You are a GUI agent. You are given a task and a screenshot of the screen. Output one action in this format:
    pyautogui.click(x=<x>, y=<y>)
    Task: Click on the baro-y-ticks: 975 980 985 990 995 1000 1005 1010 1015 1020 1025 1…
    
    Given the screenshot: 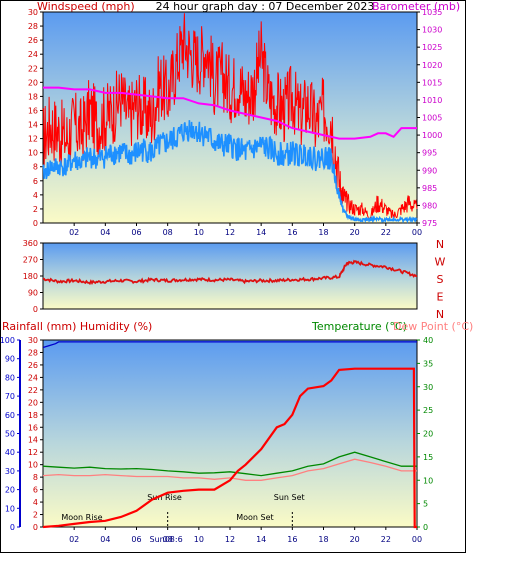 What is the action you would take?
    pyautogui.click(x=429, y=118)
    